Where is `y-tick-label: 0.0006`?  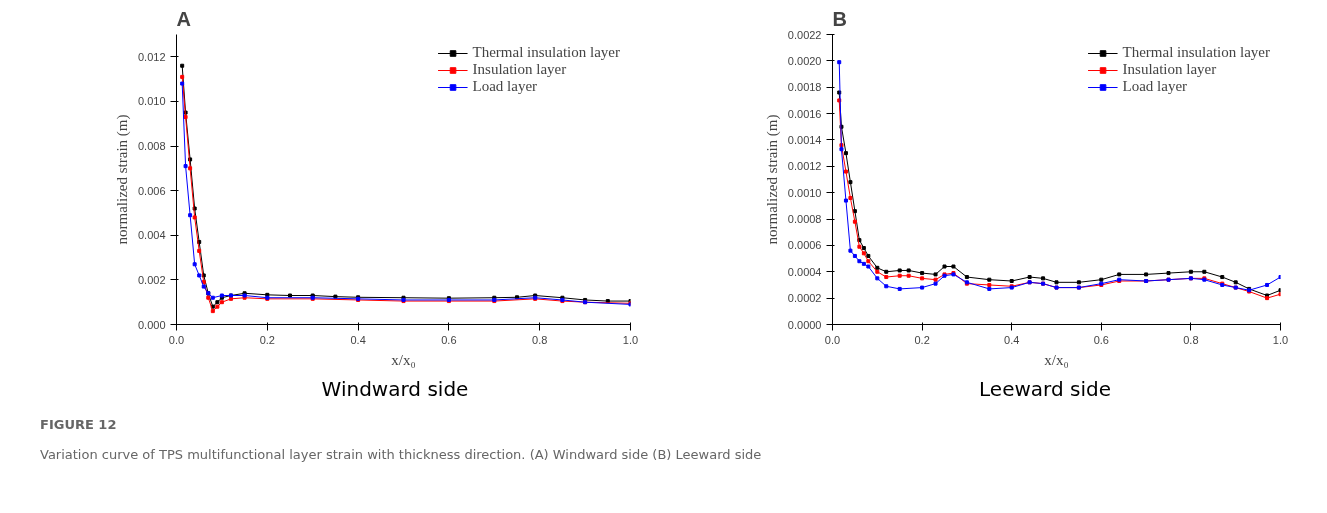
y-tick-label: 0.0006 is located at coordinates (804, 245).